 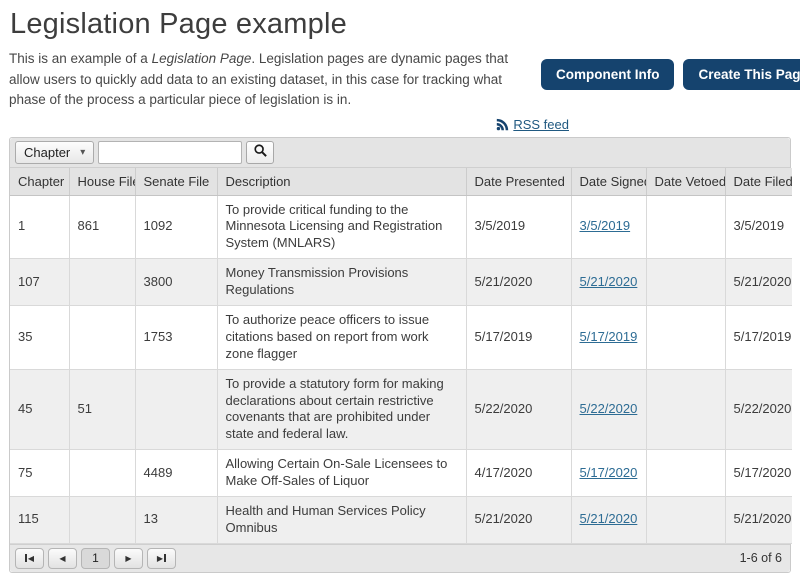 What do you see at coordinates (758, 227) in the screenshot?
I see `cell-date-filed: 3/5/2019` at bounding box center [758, 227].